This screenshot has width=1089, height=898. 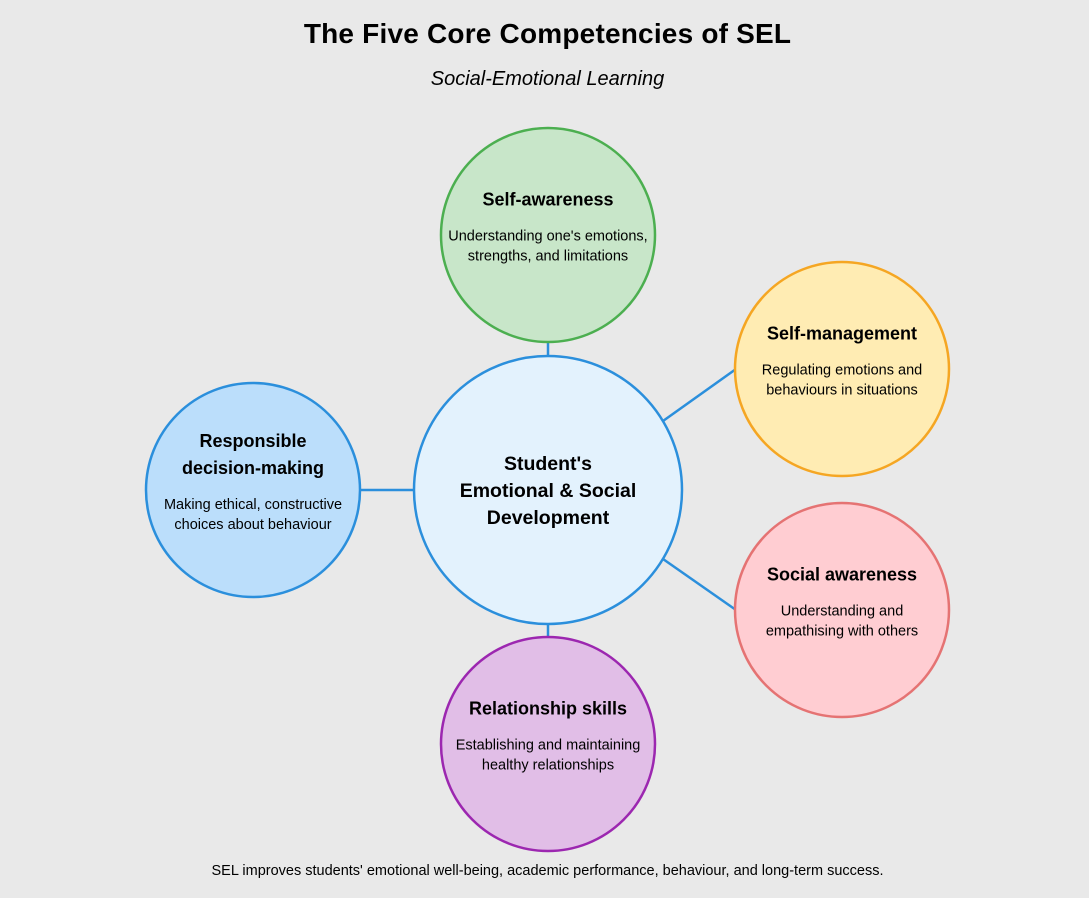 I want to click on connector-lines, so click(x=548, y=489).